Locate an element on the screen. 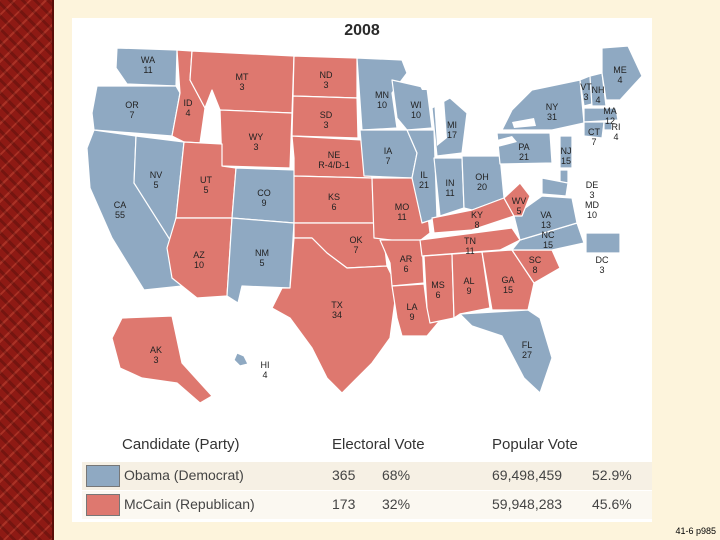  state-label-id: ID 4 is located at coordinates (189, 108).